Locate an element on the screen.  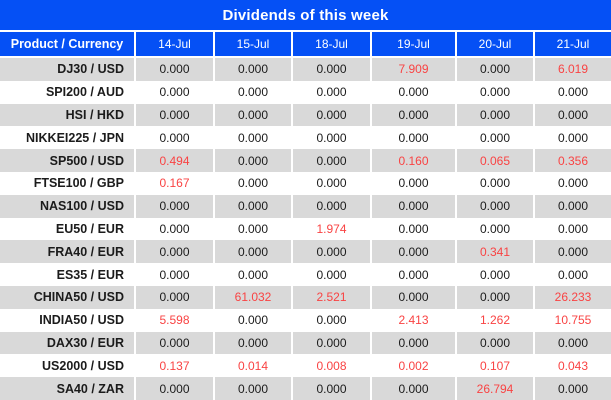
value-cell: 0.356 is located at coordinates (573, 160).